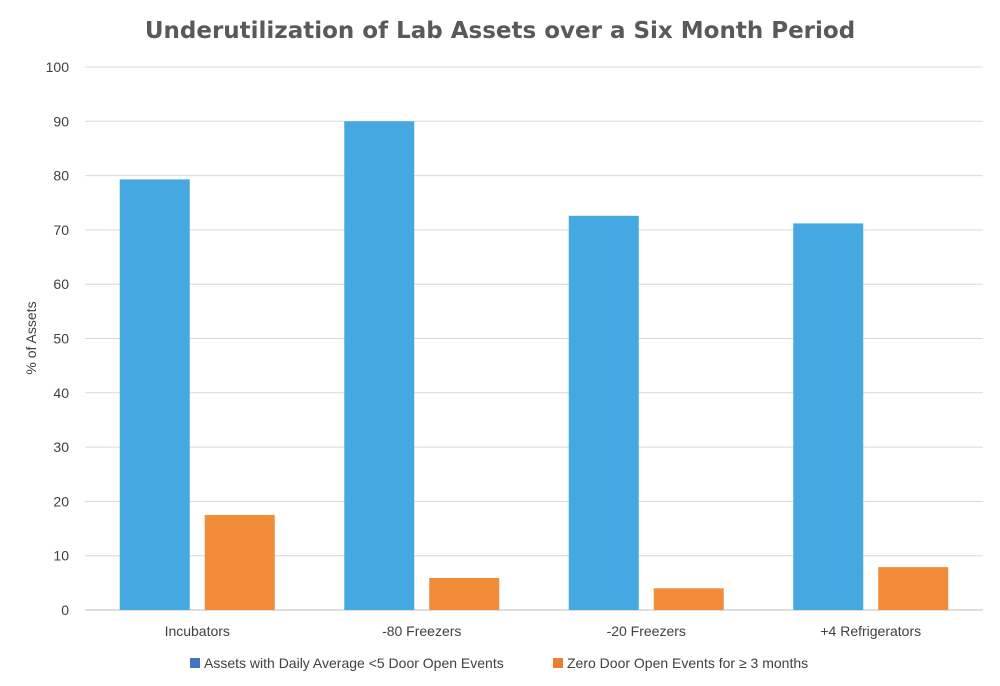  What do you see at coordinates (61, 121) in the screenshot?
I see `y-tick-label: 90` at bounding box center [61, 121].